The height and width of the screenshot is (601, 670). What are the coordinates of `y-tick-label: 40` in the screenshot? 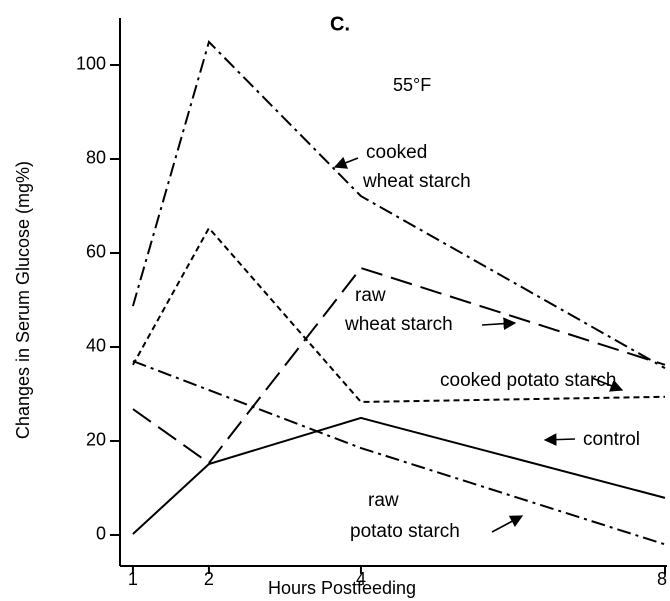 It's located at (96, 346).